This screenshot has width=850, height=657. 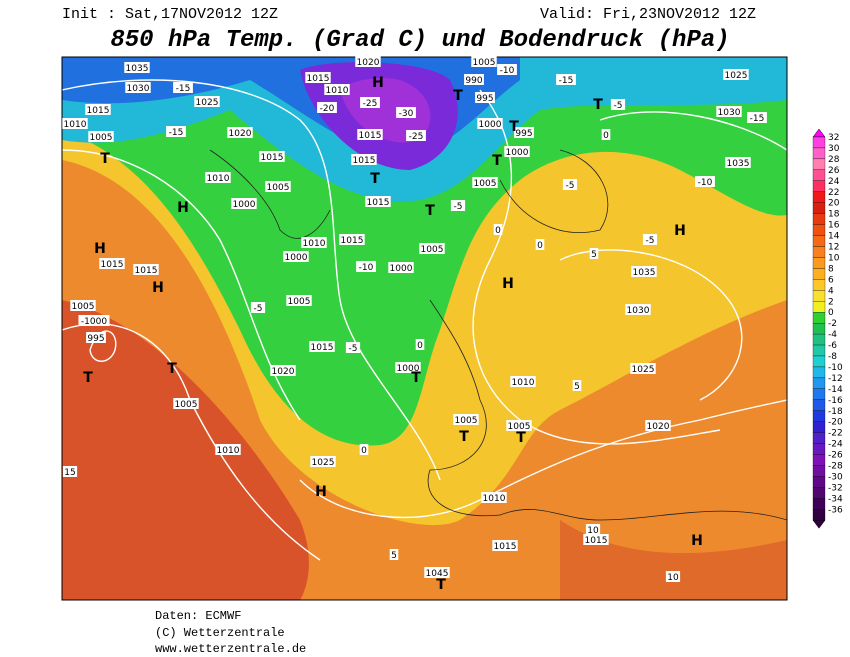 I want to click on colorbar-label: 8, so click(x=831, y=269).